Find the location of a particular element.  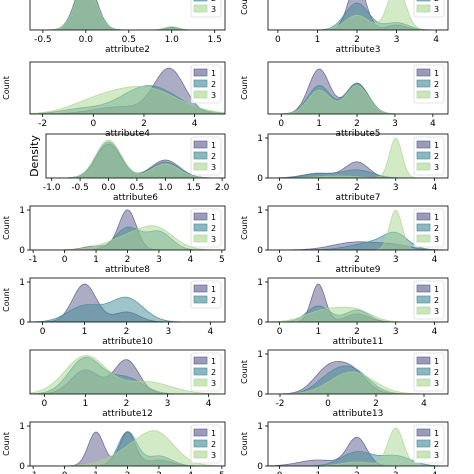

x-tick-label: 1.0 is located at coordinates (172, 40).